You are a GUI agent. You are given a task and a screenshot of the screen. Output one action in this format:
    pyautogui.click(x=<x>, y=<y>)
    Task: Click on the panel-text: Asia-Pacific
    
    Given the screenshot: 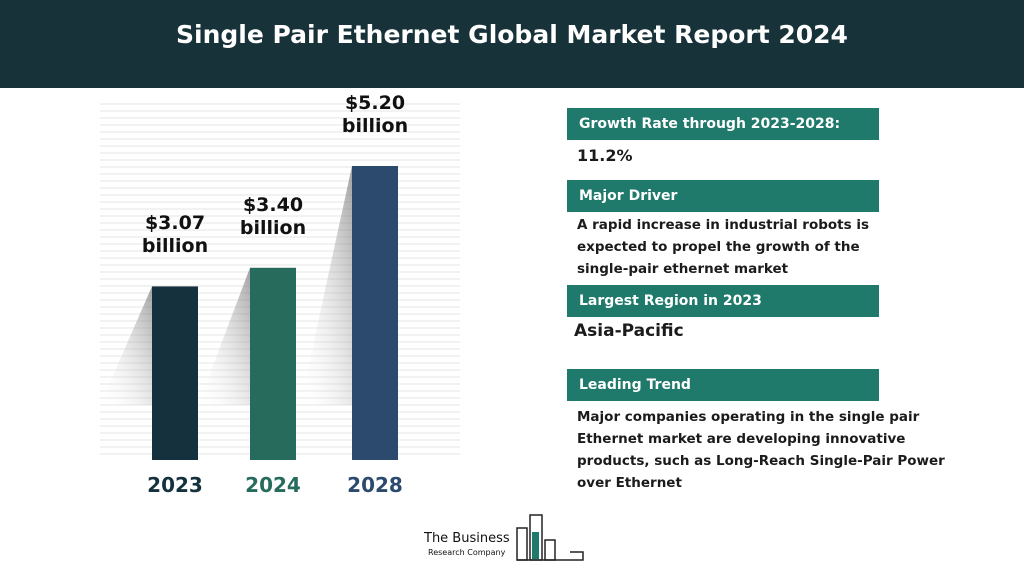 What is the action you would take?
    pyautogui.click(x=629, y=331)
    